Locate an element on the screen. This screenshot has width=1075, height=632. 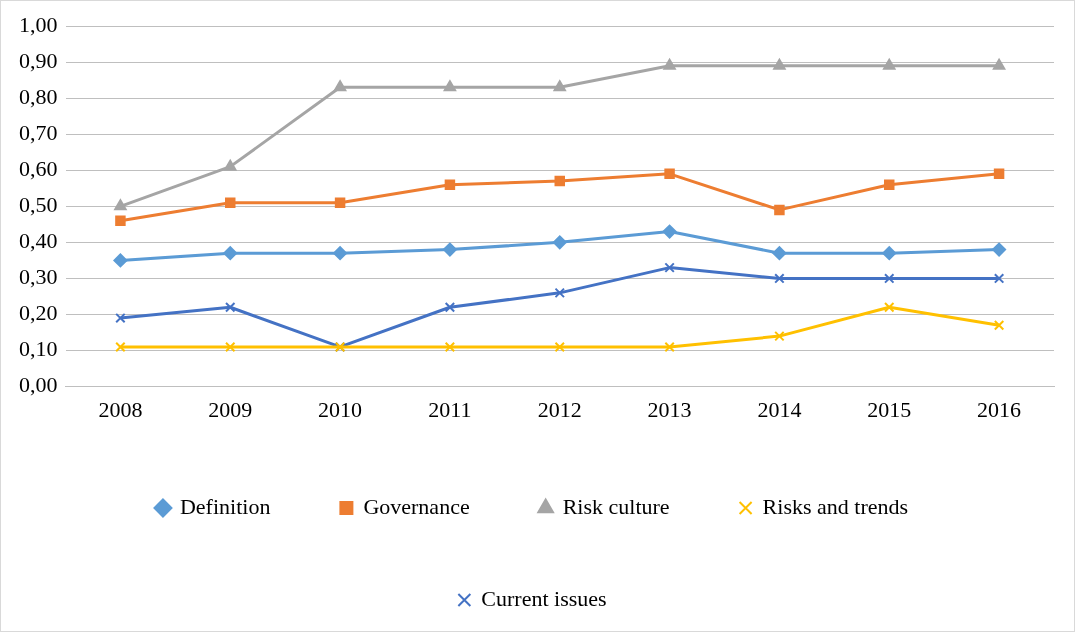
y-tick-label: 0,20 is located at coordinates (38, 313).